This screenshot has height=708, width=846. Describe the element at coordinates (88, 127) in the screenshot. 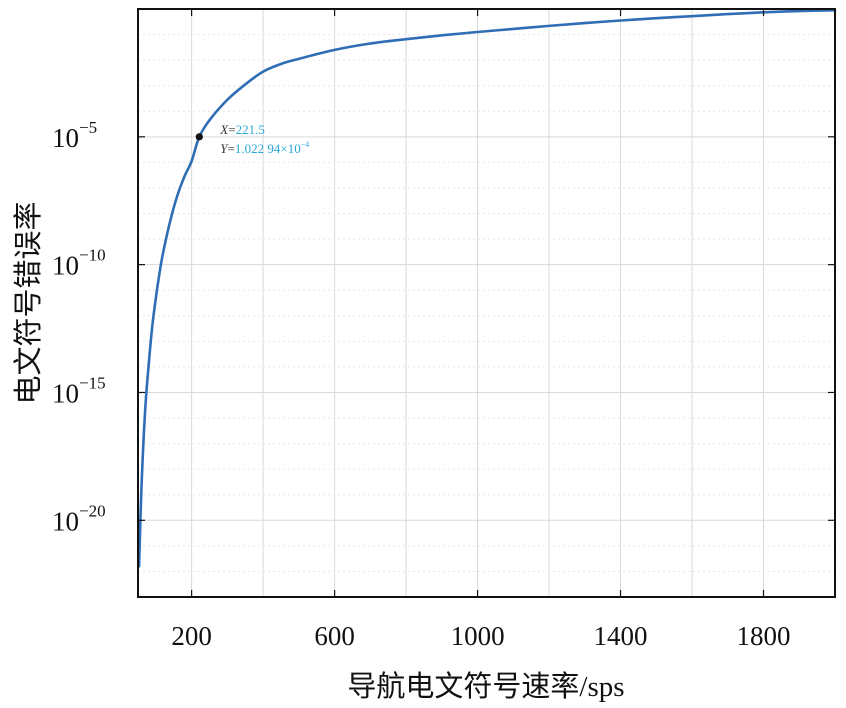

I see `y-tick-exponent: −5` at that location.